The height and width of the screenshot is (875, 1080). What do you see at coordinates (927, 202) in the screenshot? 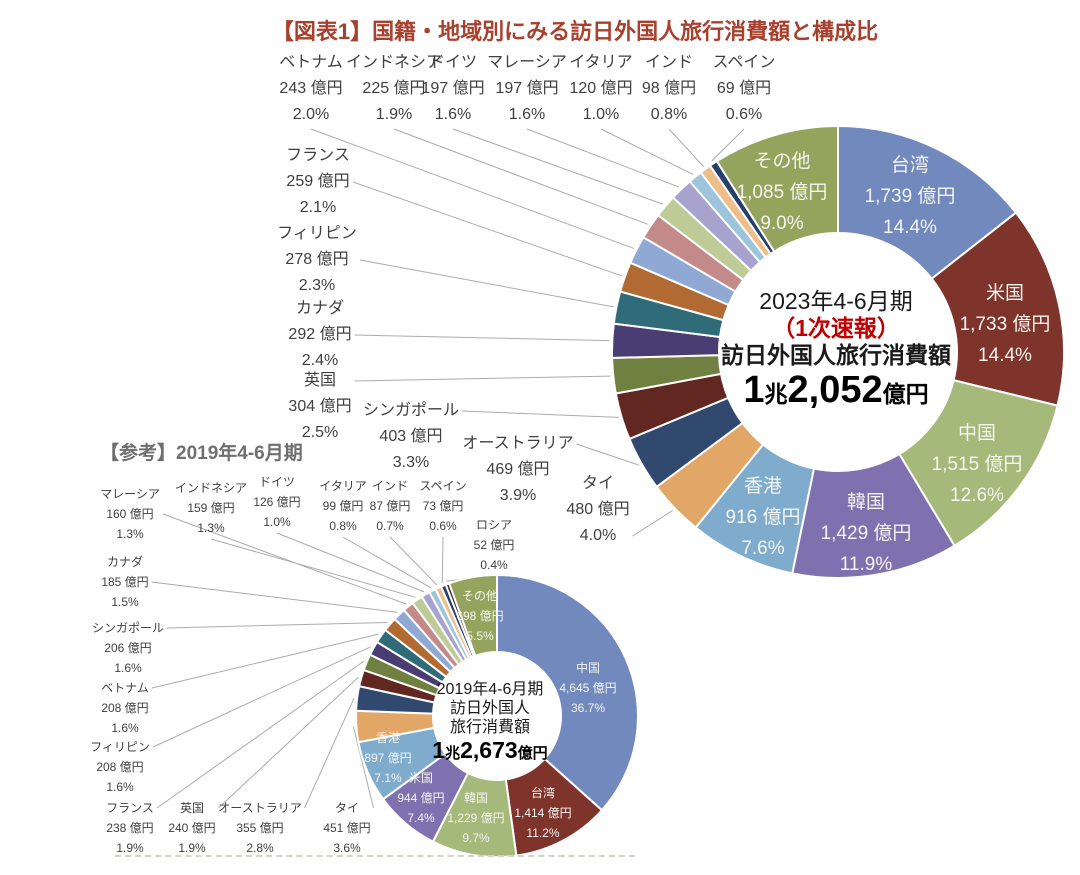
I see `pie-slice-台湾` at bounding box center [927, 202].